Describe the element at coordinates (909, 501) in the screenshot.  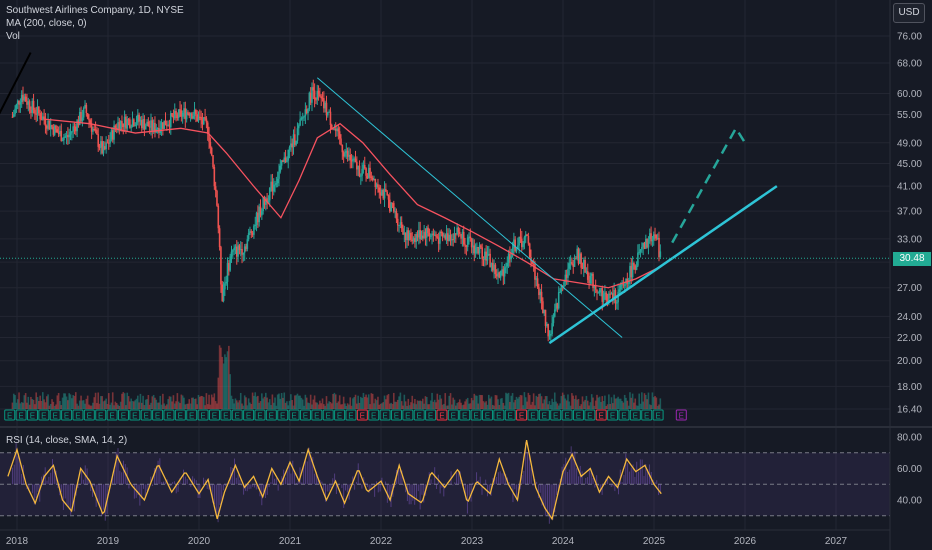
I see `rsi-tick-label: 40.00` at that location.